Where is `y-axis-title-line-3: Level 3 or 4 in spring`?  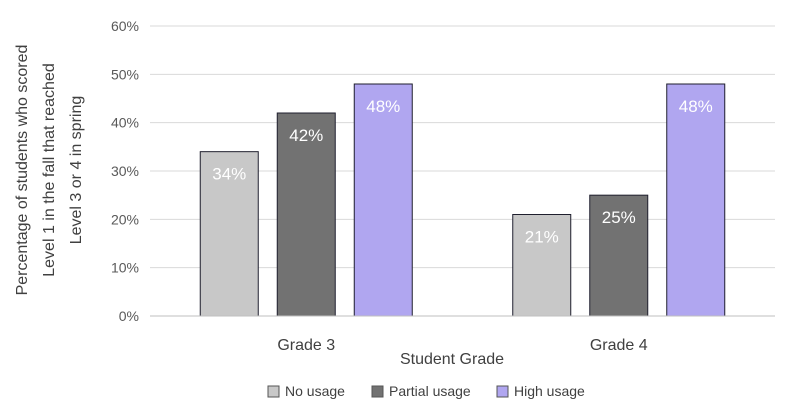
y-axis-title-line-3: Level 3 or 4 in spring is located at coordinates (76, 170).